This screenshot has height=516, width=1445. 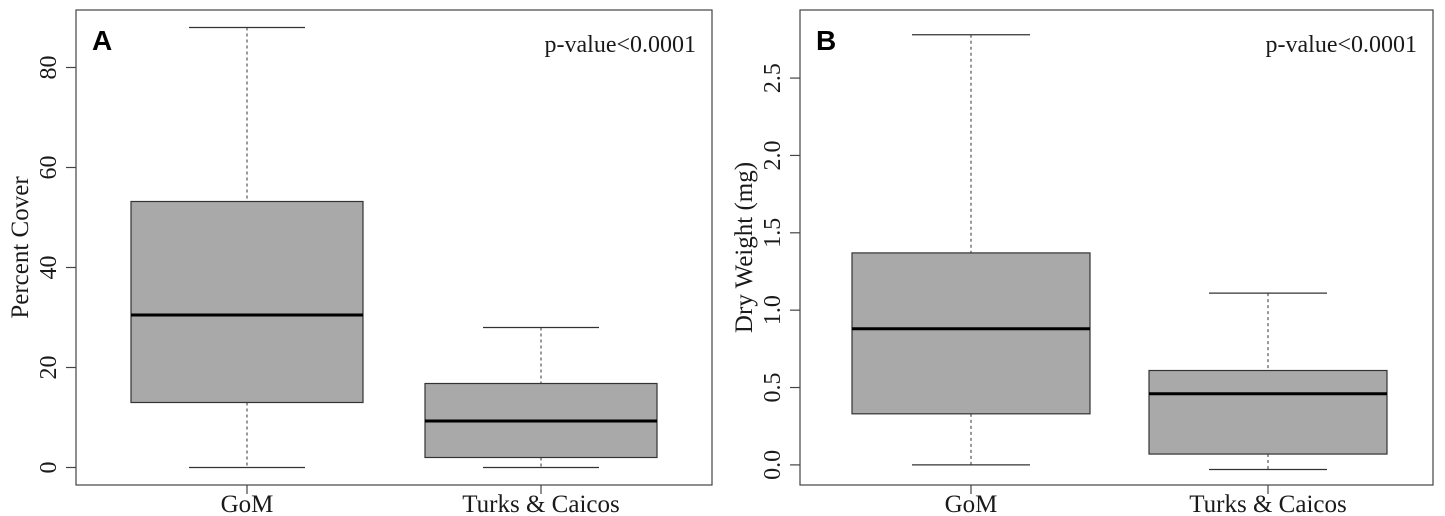 What do you see at coordinates (49, 68) in the screenshot?
I see `y-tick-label: 80` at bounding box center [49, 68].